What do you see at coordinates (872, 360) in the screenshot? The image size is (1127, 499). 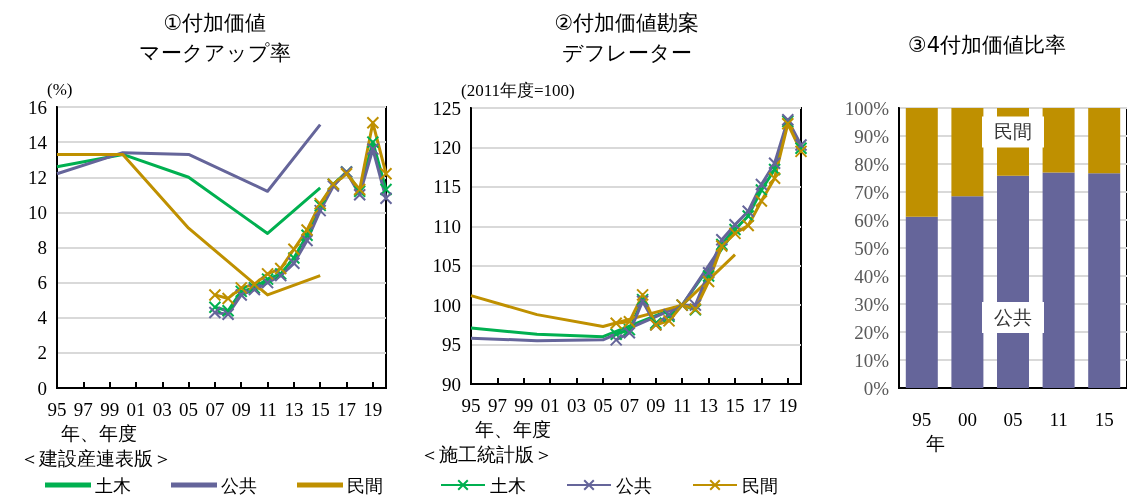 I see `y-tick-label: 10%` at bounding box center [872, 360].